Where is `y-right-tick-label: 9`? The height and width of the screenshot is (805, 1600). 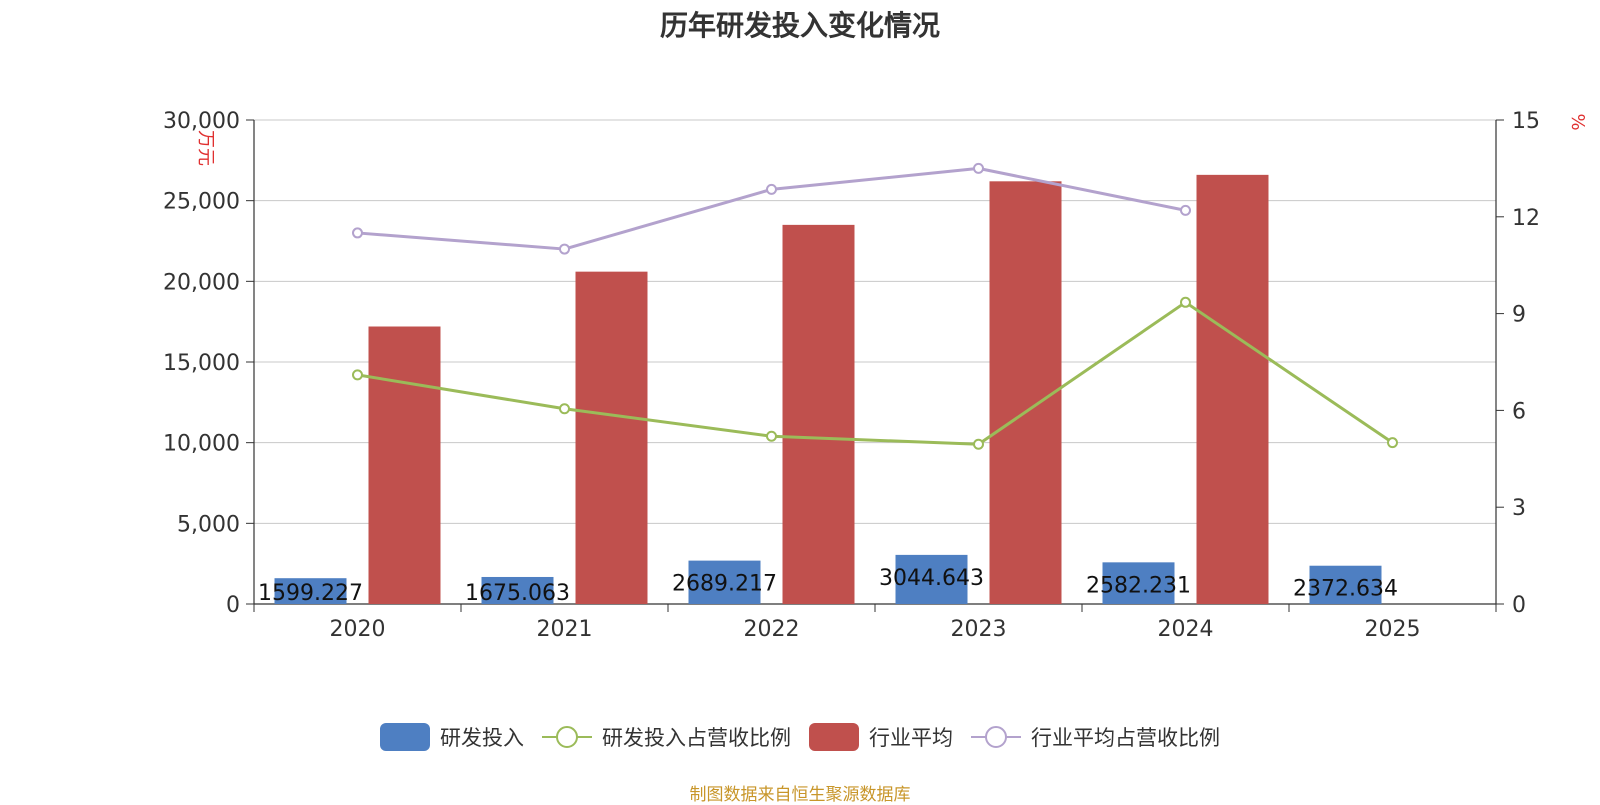
y-right-tick-label: 9 is located at coordinates (1519, 315).